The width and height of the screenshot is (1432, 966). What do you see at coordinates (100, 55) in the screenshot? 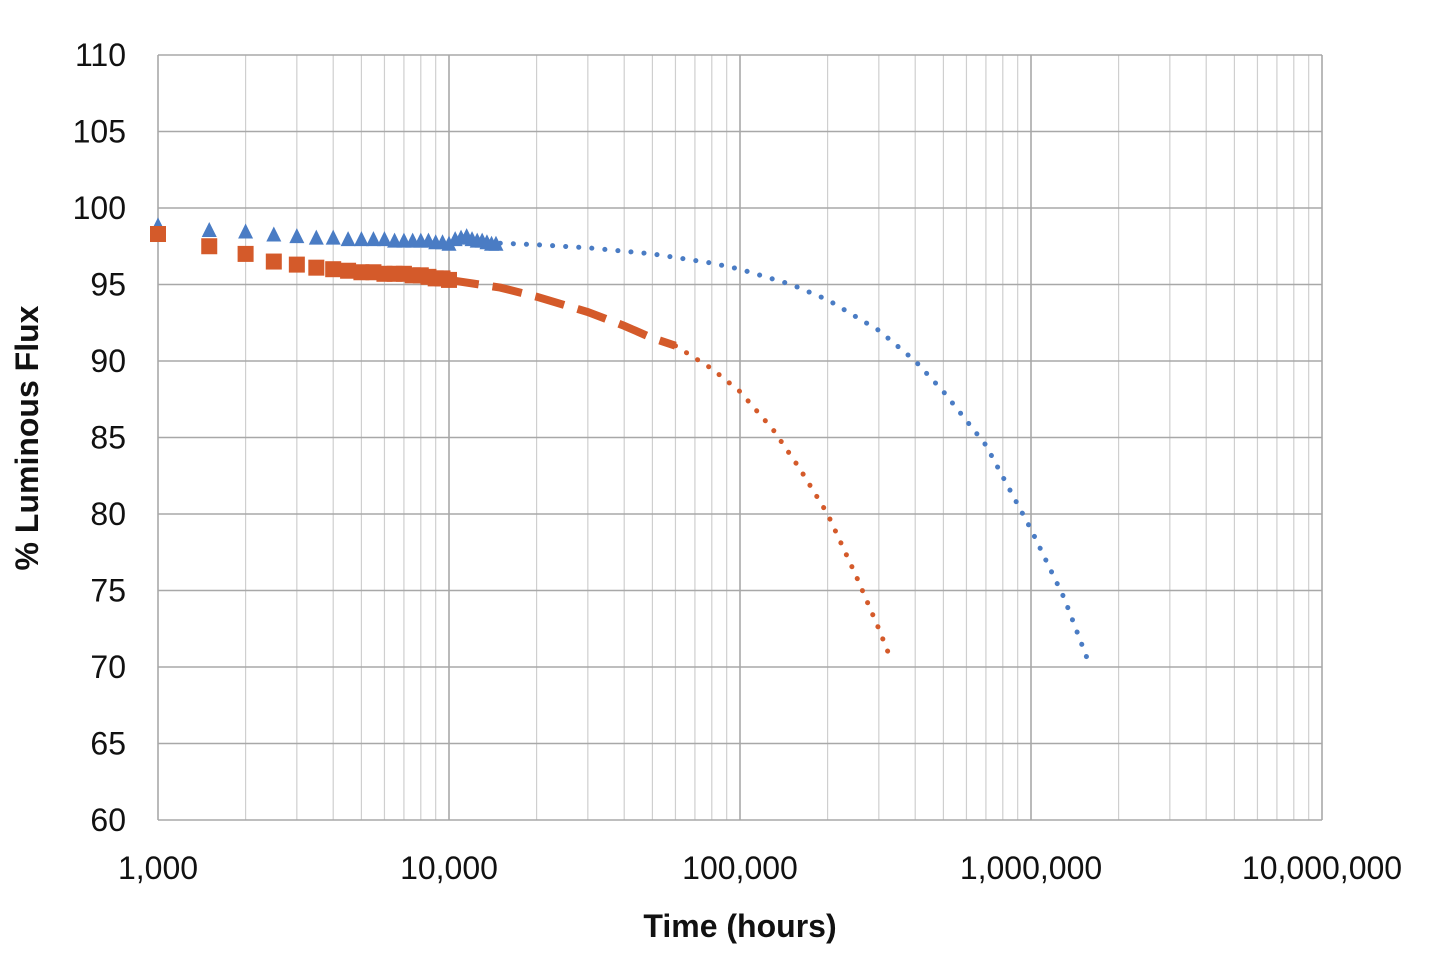
I see `y-tick-label: 110` at bounding box center [100, 55].